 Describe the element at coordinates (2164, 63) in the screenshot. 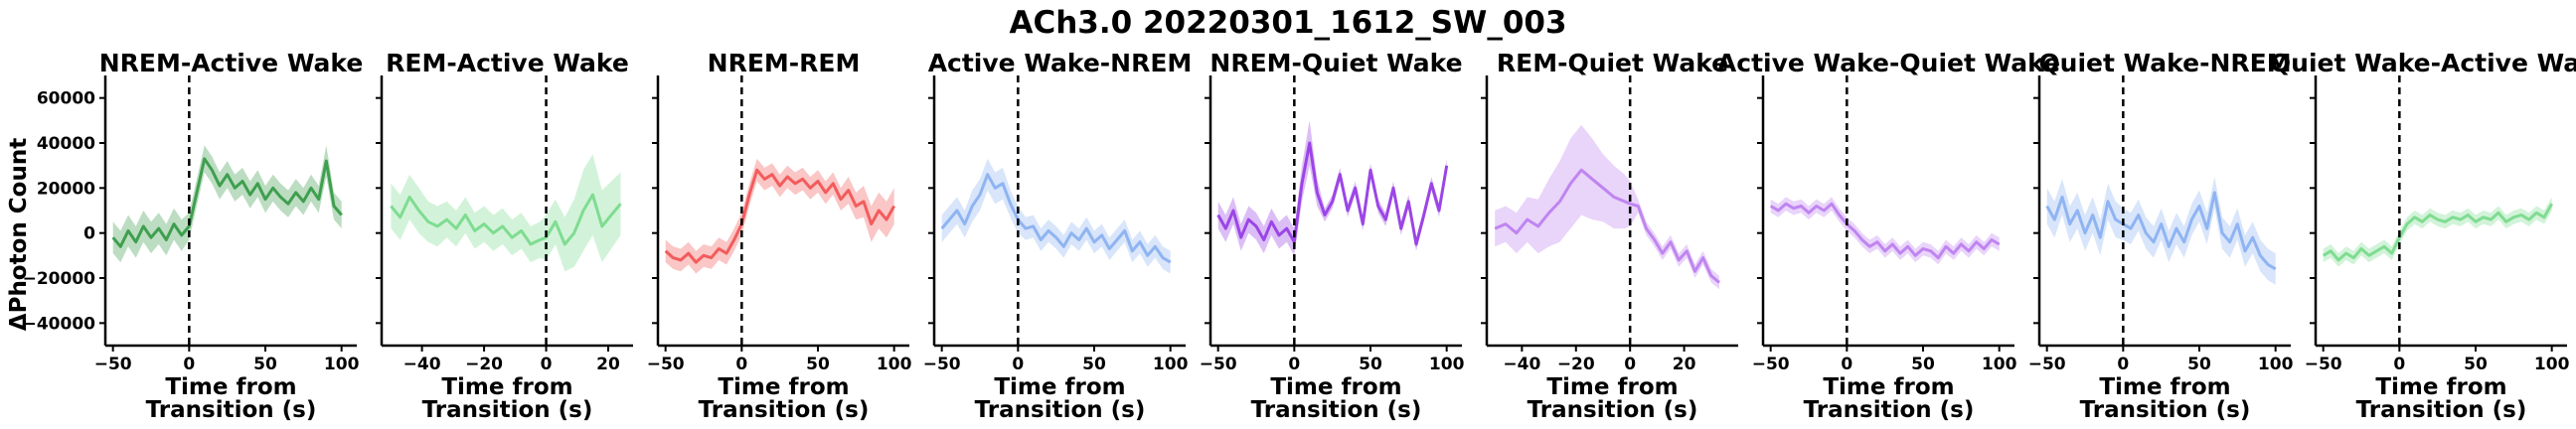

I see `subplot-title: Quiet Wake-NREM` at that location.